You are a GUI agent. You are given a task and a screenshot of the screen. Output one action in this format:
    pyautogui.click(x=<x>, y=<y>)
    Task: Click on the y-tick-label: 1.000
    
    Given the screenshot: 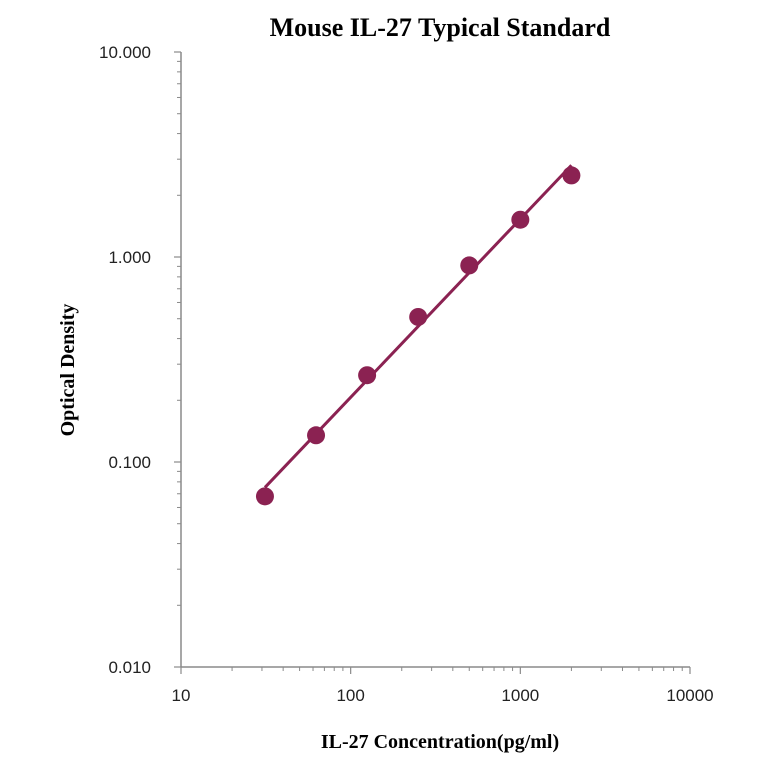 What is the action you would take?
    pyautogui.click(x=129, y=257)
    